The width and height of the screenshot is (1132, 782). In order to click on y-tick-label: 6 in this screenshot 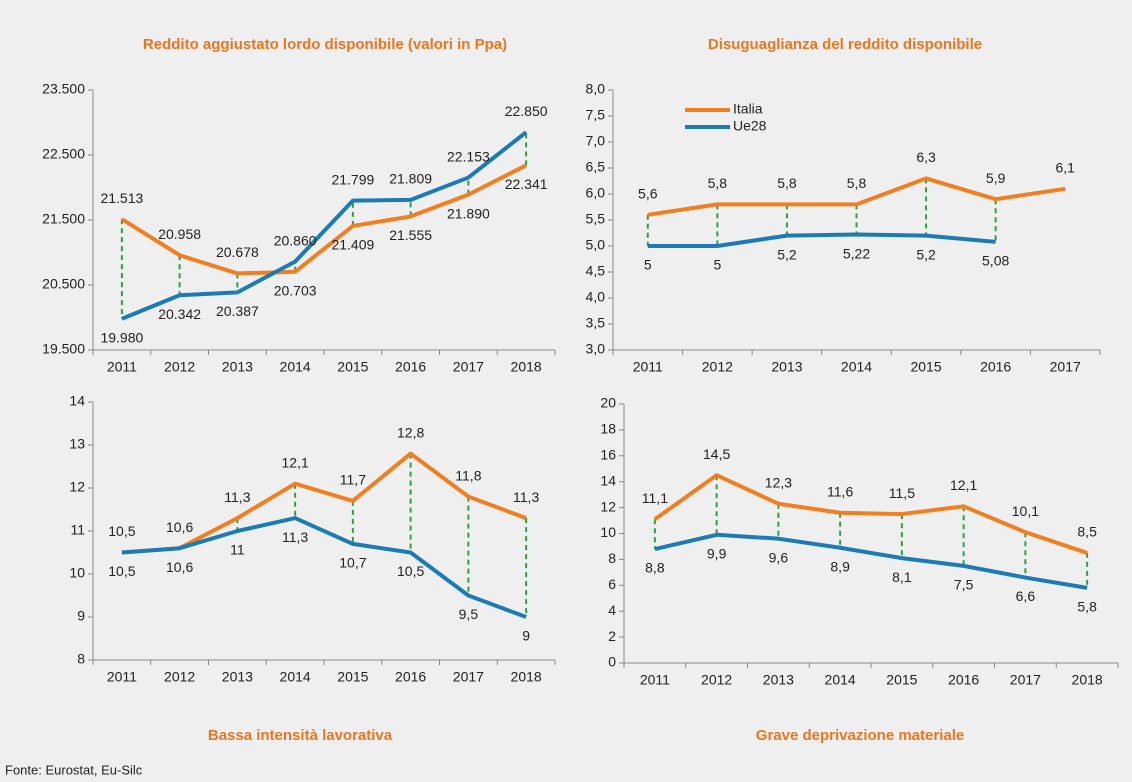, I will do `click(612, 584)`.